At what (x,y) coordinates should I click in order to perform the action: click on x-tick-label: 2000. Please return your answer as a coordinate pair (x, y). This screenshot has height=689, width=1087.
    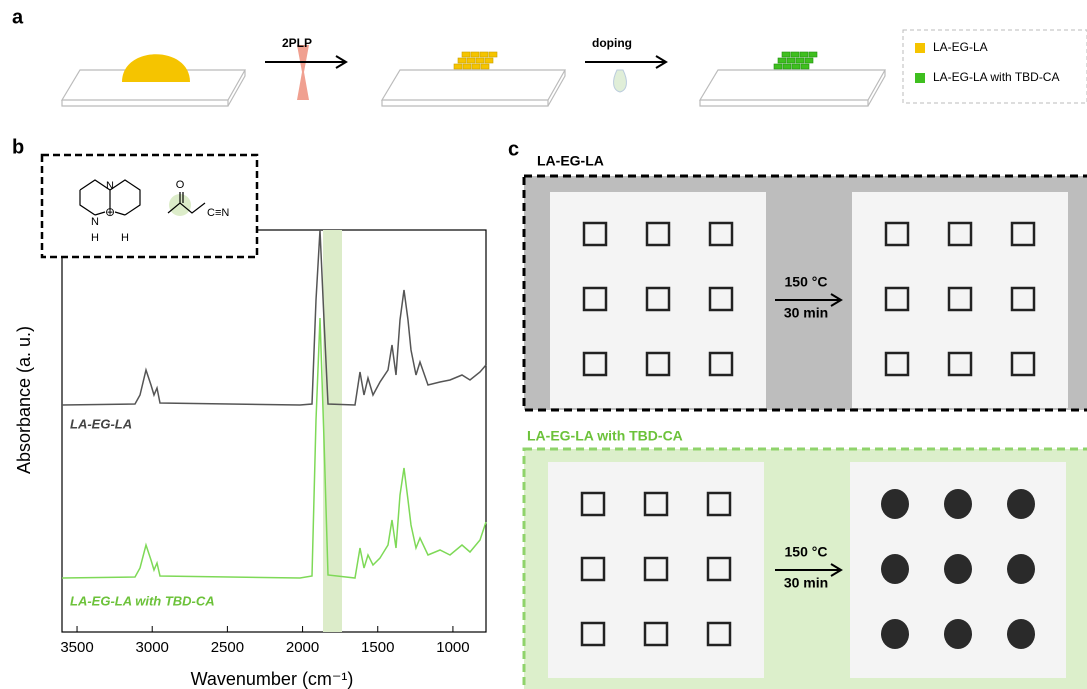
    Looking at the image, I should click on (302, 647).